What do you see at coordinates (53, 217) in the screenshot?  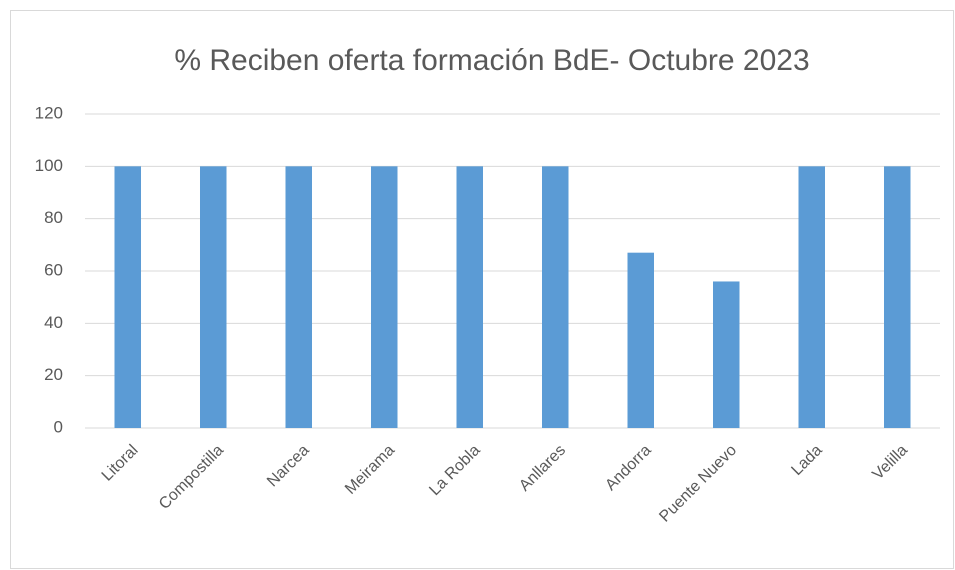 I see `y-tick-label: 80` at bounding box center [53, 217].